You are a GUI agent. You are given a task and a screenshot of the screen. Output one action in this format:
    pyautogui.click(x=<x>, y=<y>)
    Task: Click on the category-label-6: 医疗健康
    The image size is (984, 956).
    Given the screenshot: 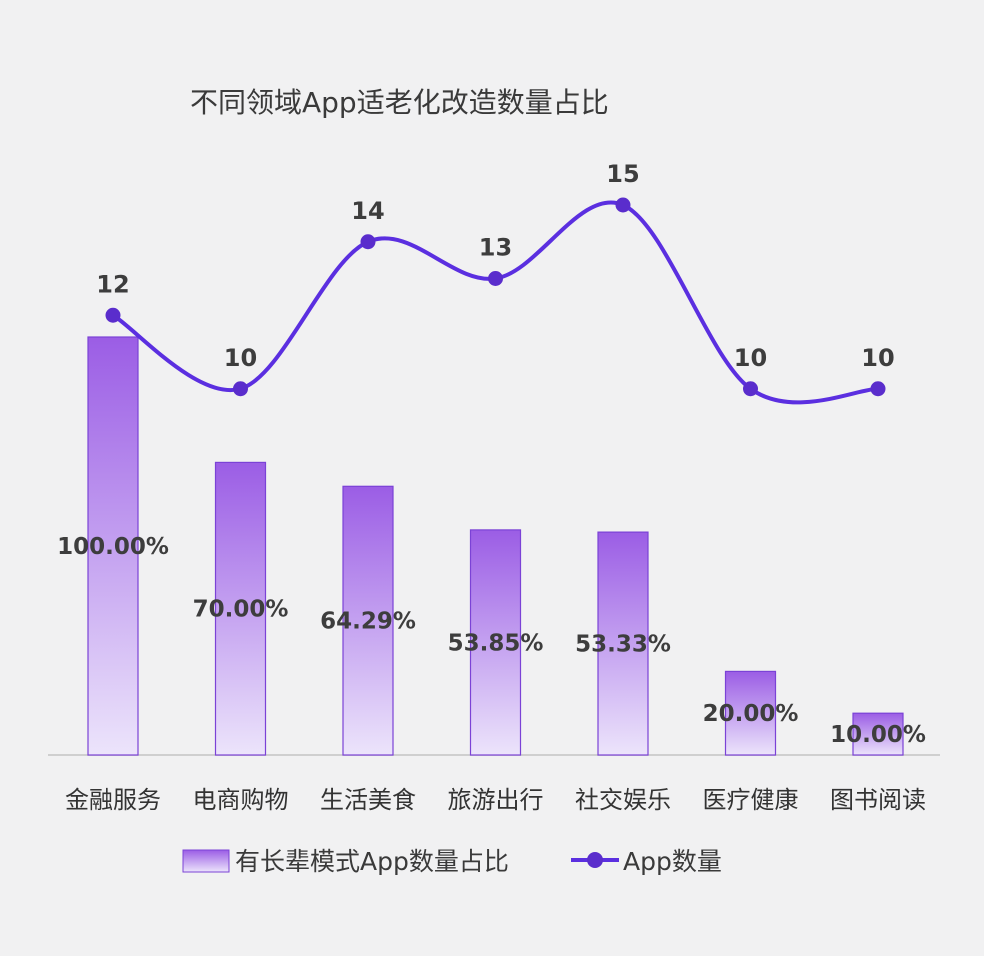 What is the action you would take?
    pyautogui.click(x=751, y=800)
    